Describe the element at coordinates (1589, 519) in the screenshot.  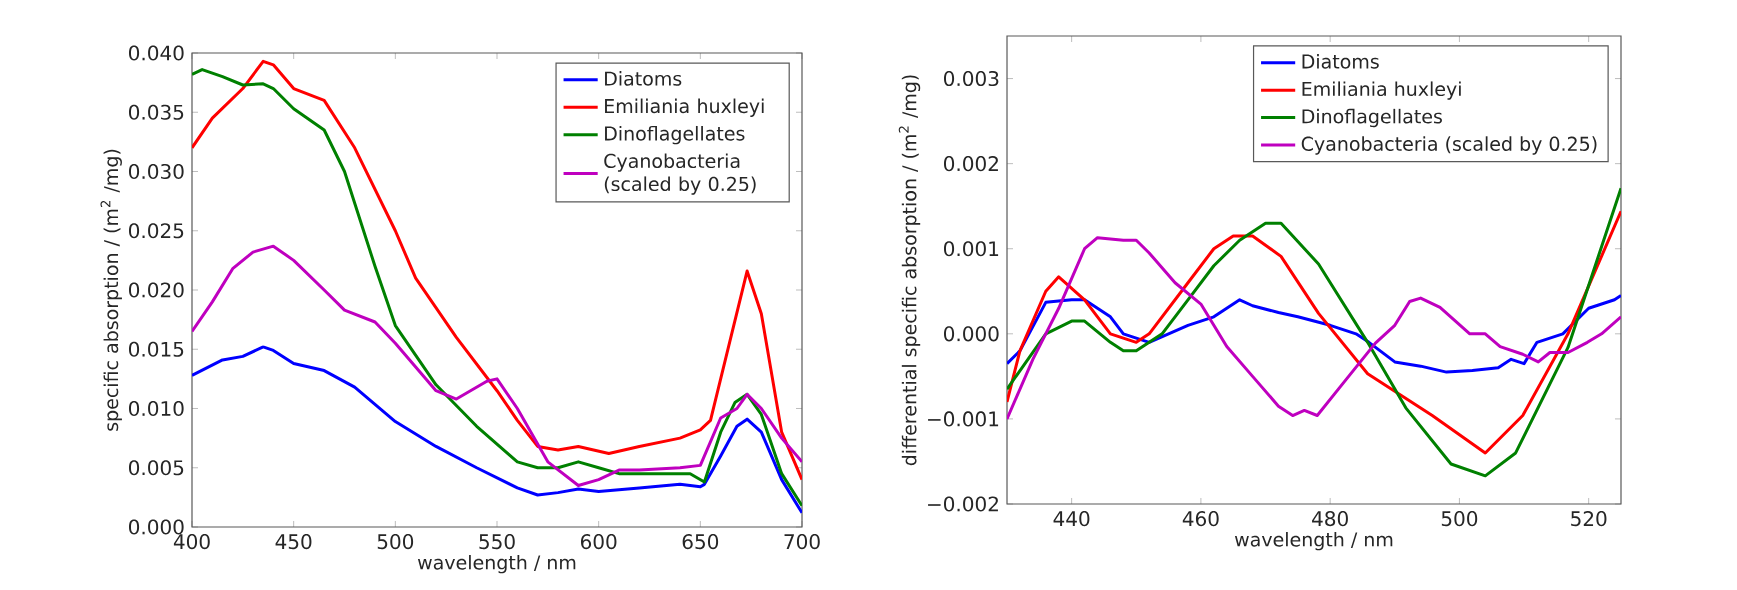
I see `x-tick-label: 520` at that location.